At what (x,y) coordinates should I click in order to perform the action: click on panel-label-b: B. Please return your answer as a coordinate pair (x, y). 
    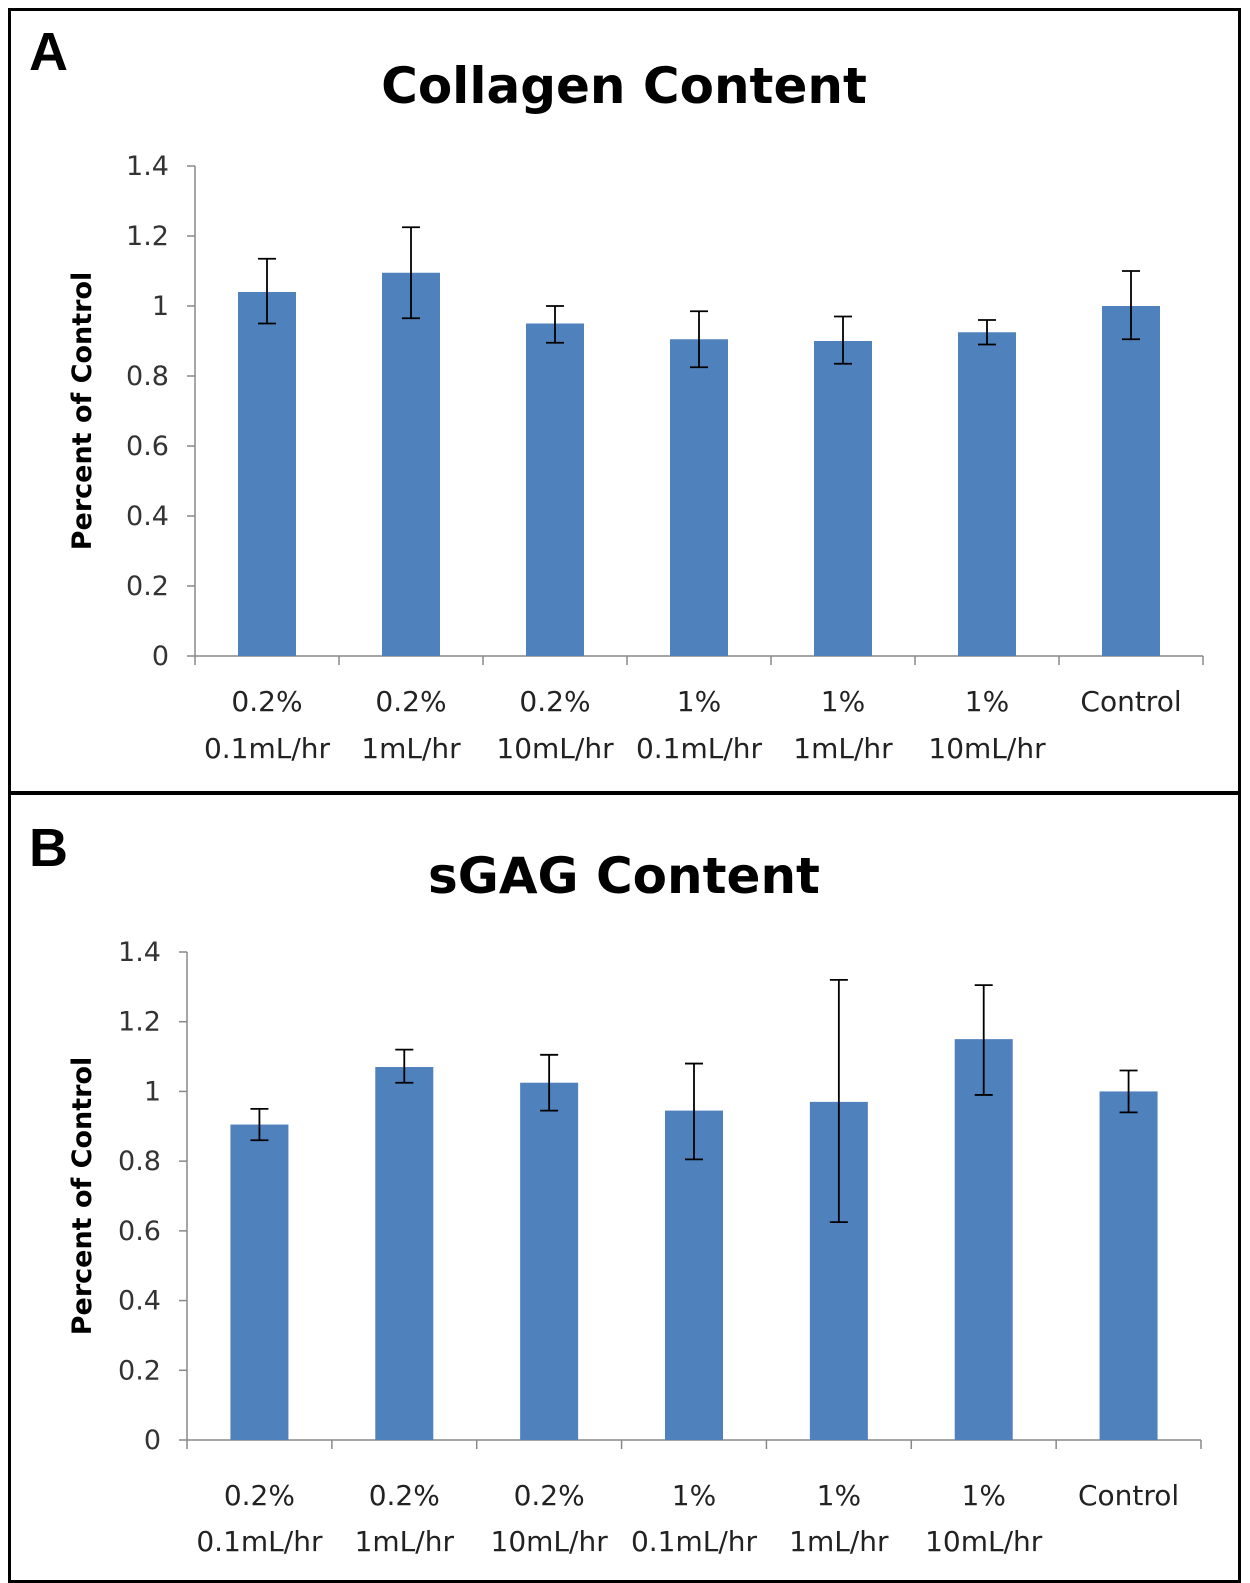
    Looking at the image, I should click on (48, 848).